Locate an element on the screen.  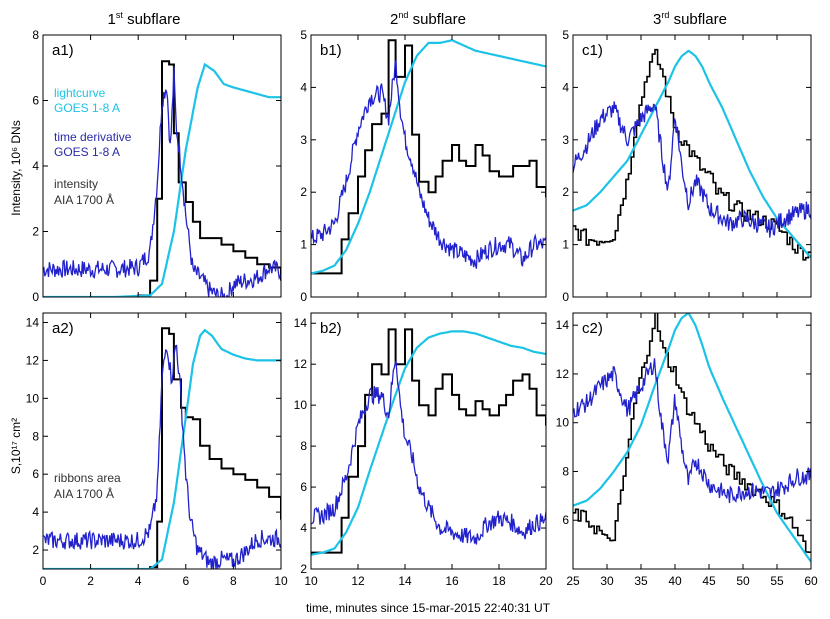
plot-area-b1 is located at coordinates (428, 157).